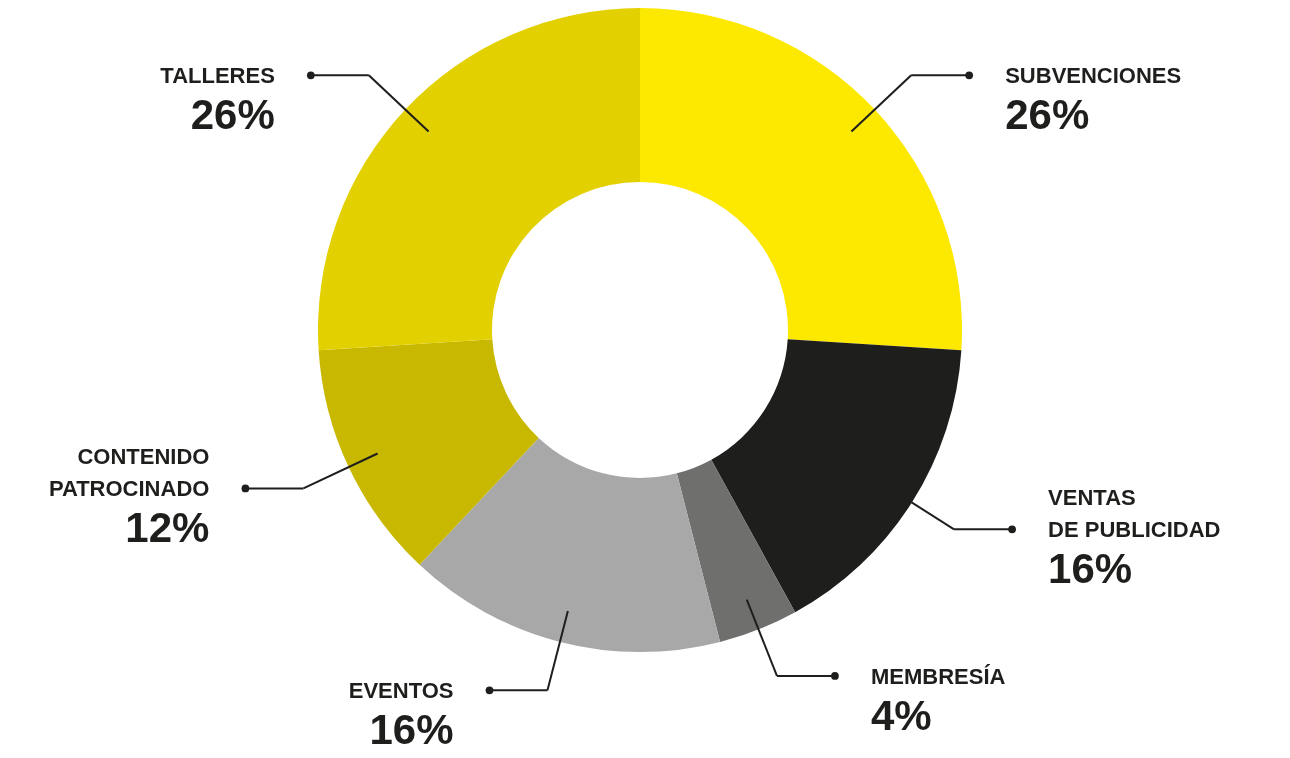 The image size is (1290, 758). I want to click on slice-label: EVENTOS, so click(401, 691).